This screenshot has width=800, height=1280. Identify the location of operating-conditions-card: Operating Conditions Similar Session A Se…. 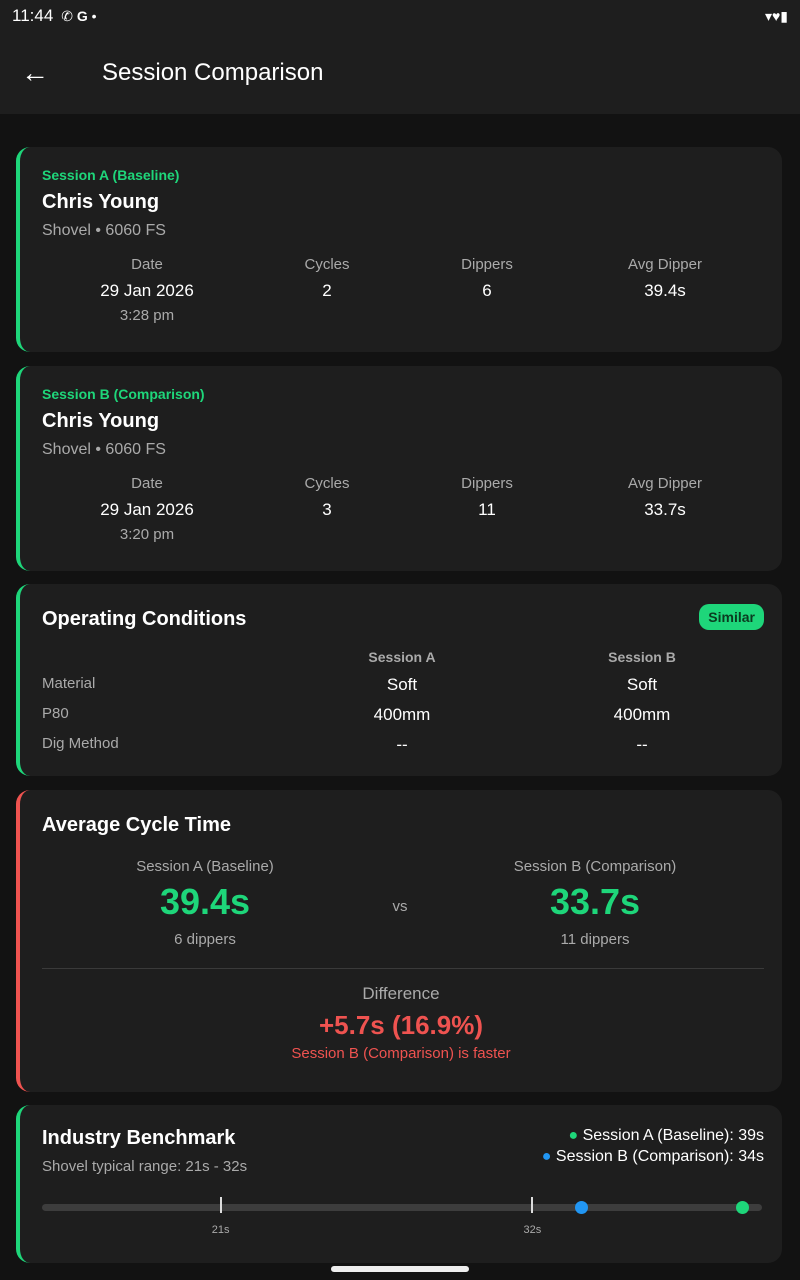
(399, 680).